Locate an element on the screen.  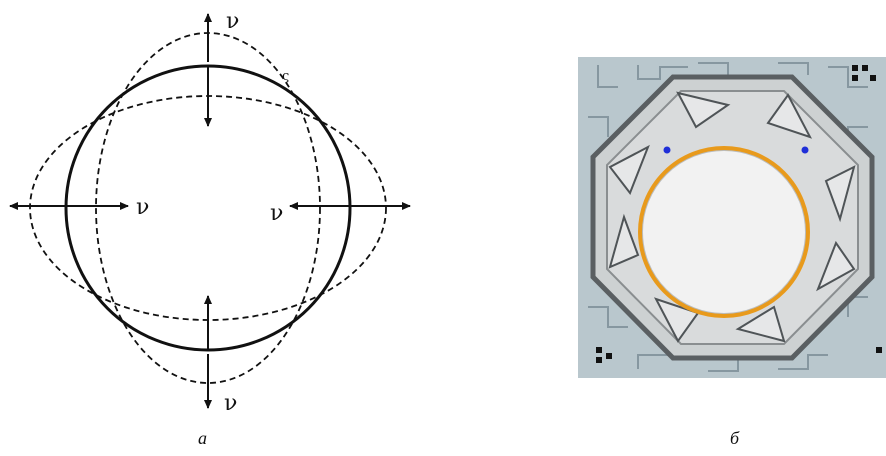
inner-disk is located at coordinates (724, 232).